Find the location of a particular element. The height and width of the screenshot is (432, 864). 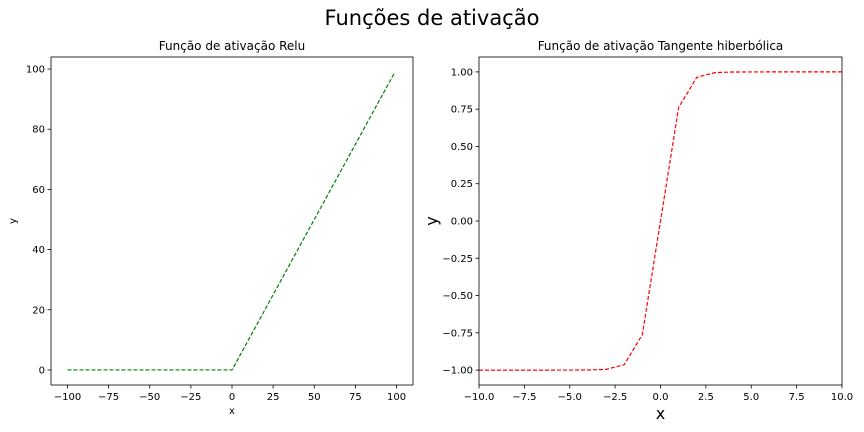

relu-x-tick-label: 25 is located at coordinates (273, 397).